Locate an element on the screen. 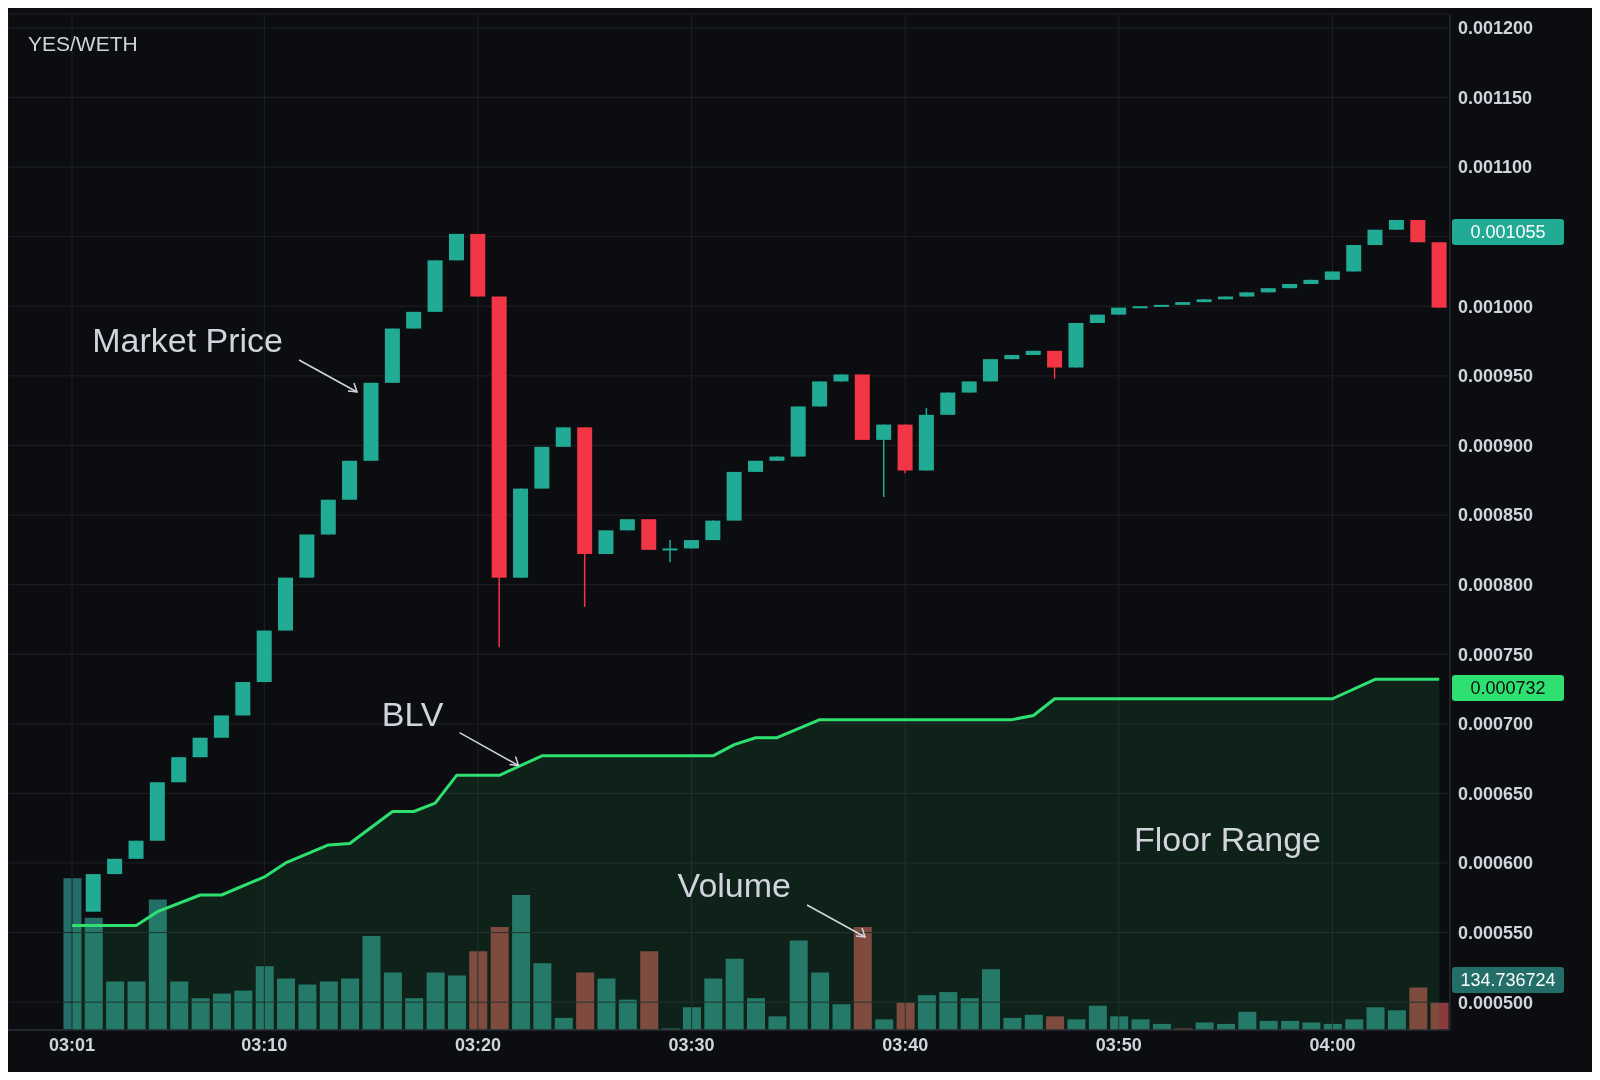  x-tick-label: 03:10 is located at coordinates (264, 1044).